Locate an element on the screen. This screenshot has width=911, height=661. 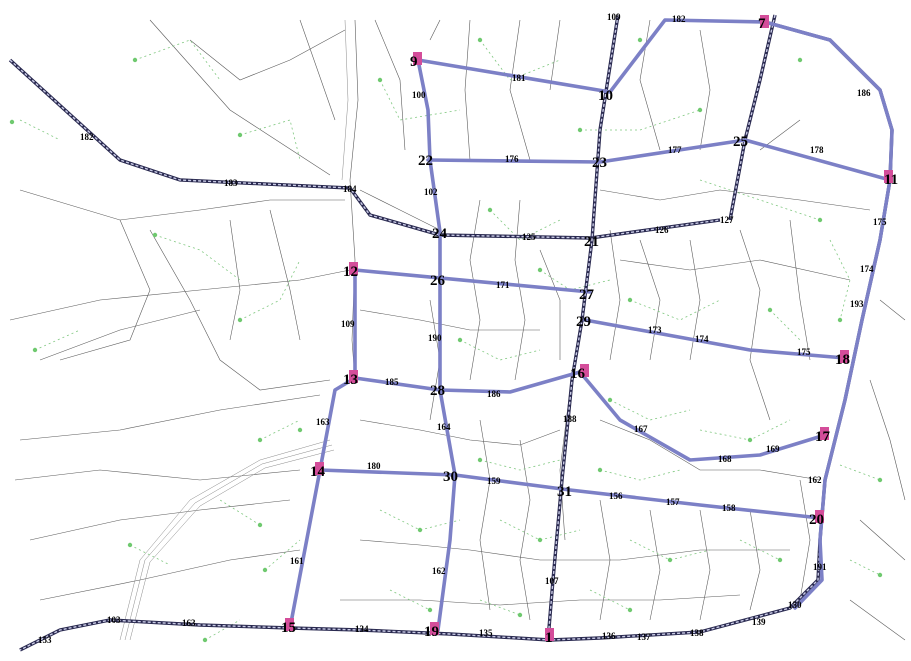
link-label: 157 is located at coordinates (673, 502).